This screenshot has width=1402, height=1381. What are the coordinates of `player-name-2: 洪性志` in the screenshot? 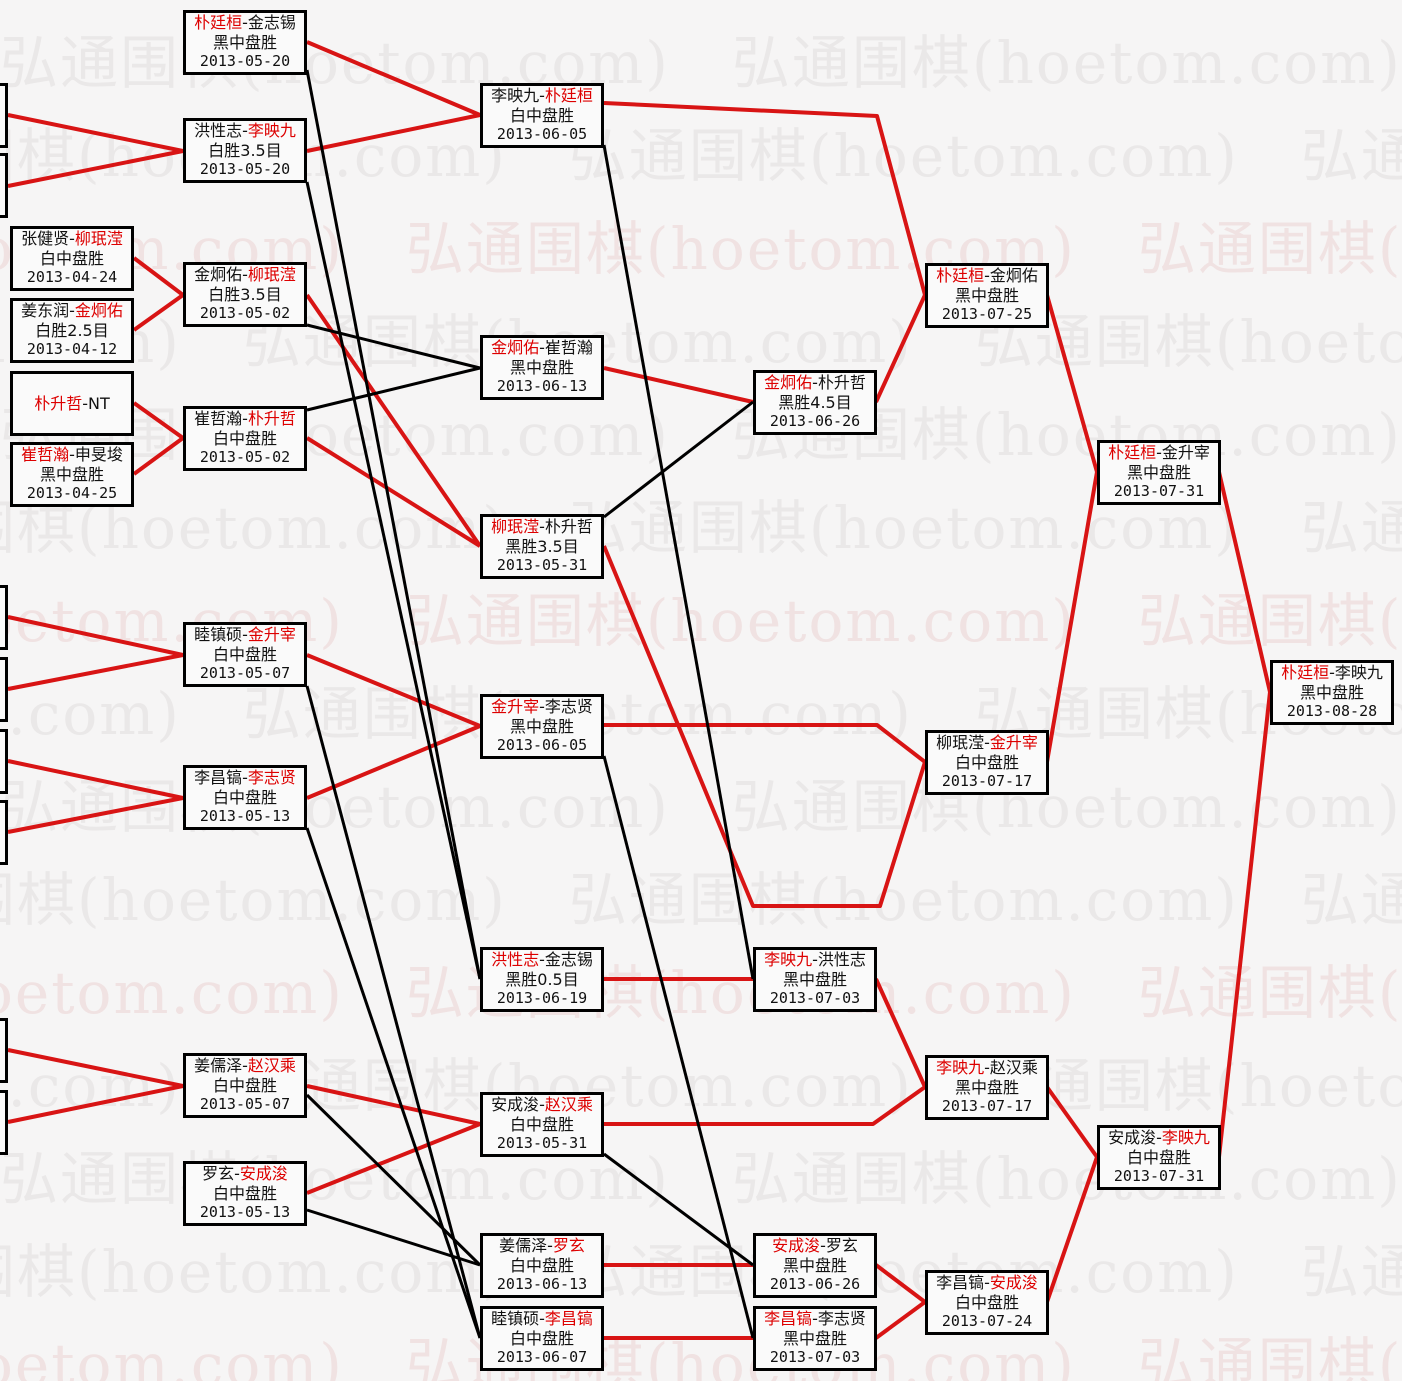 It's located at (841, 960).